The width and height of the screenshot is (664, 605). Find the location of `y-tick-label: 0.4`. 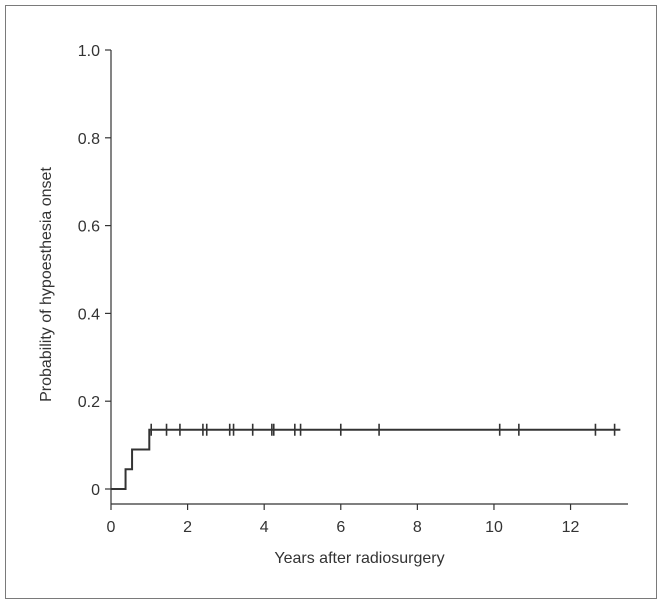

y-tick-label: 0.4 is located at coordinates (89, 314).